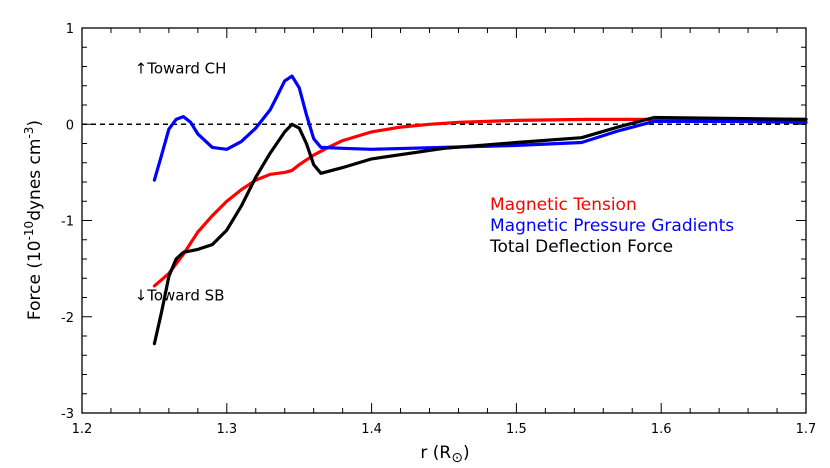 The image size is (830, 468). I want to click on x-tick-label: 1.3, so click(226, 429).